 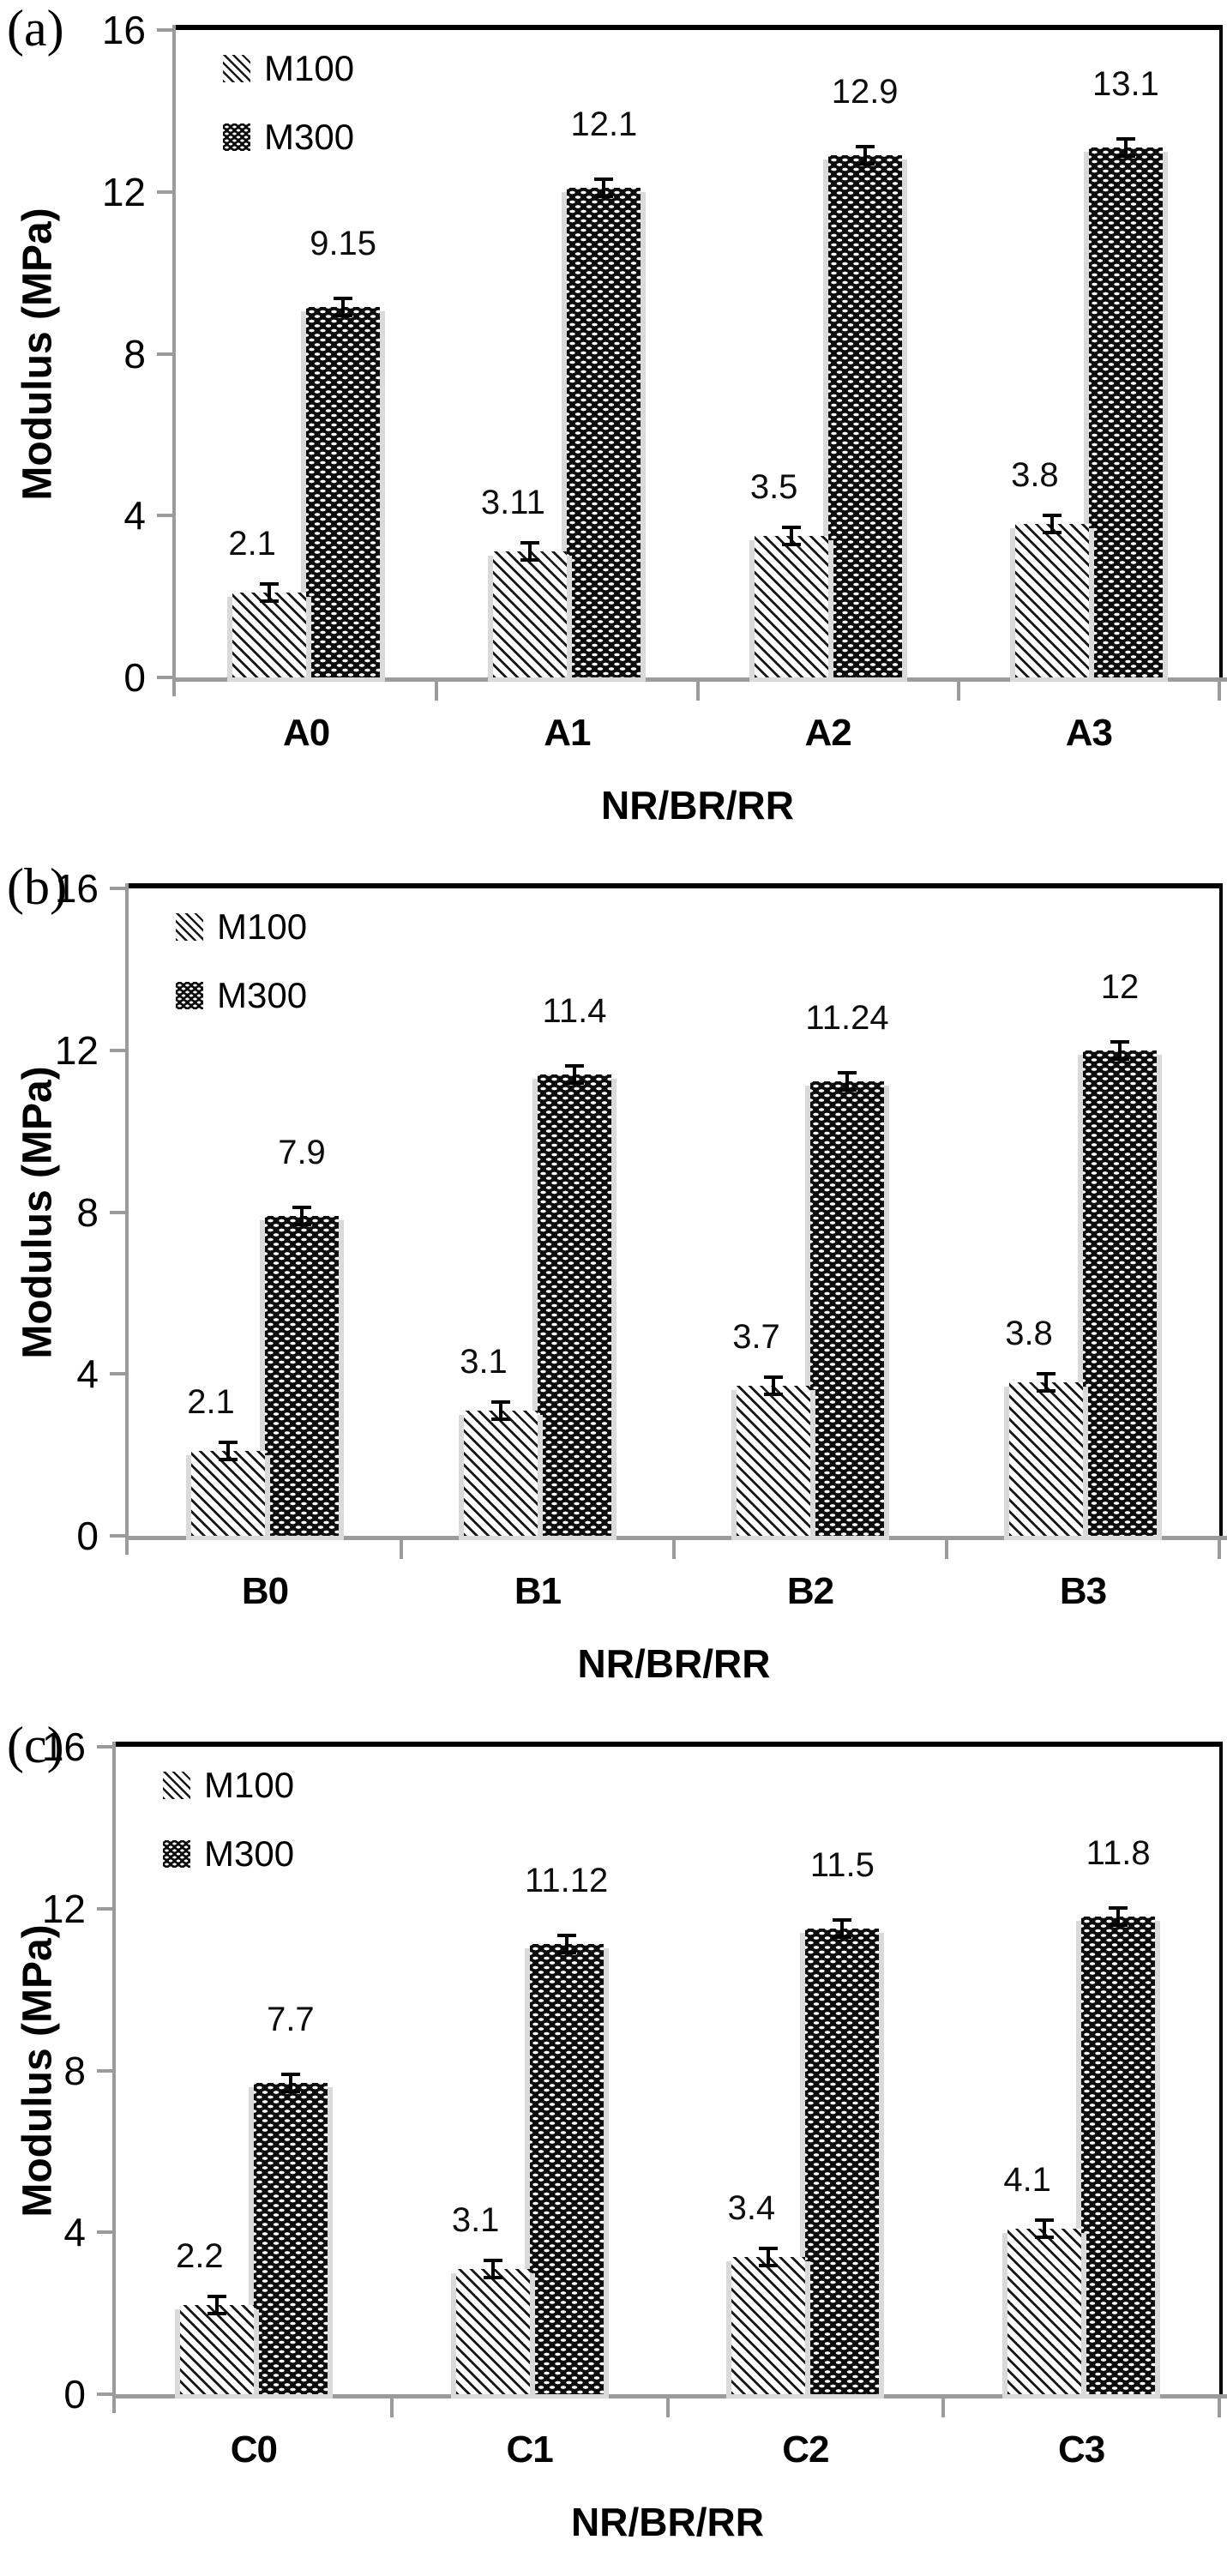 I want to click on legend: M100 M300, so click(x=229, y=1836).